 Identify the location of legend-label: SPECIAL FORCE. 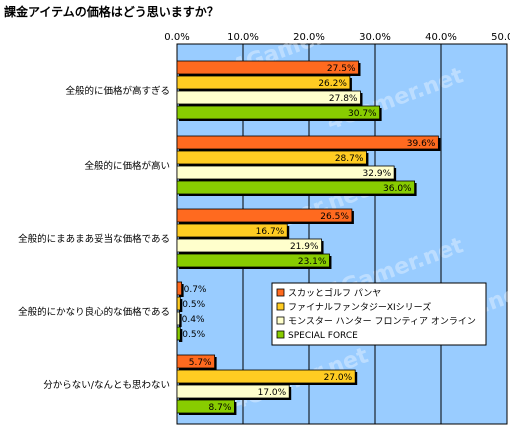
(323, 336).